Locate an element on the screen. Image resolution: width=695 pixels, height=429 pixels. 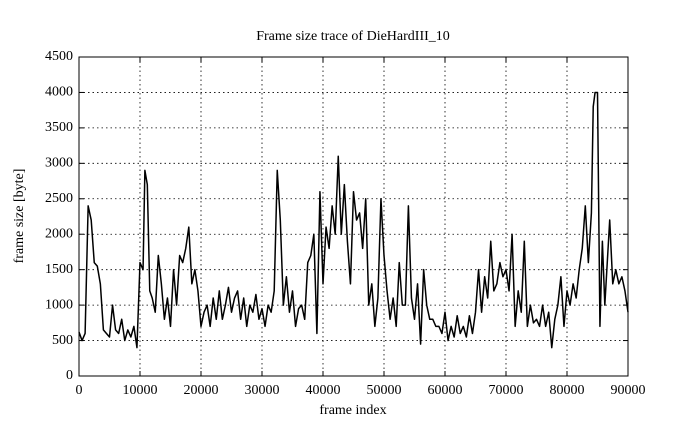
y-tick-label: 4000 is located at coordinates (59, 92).